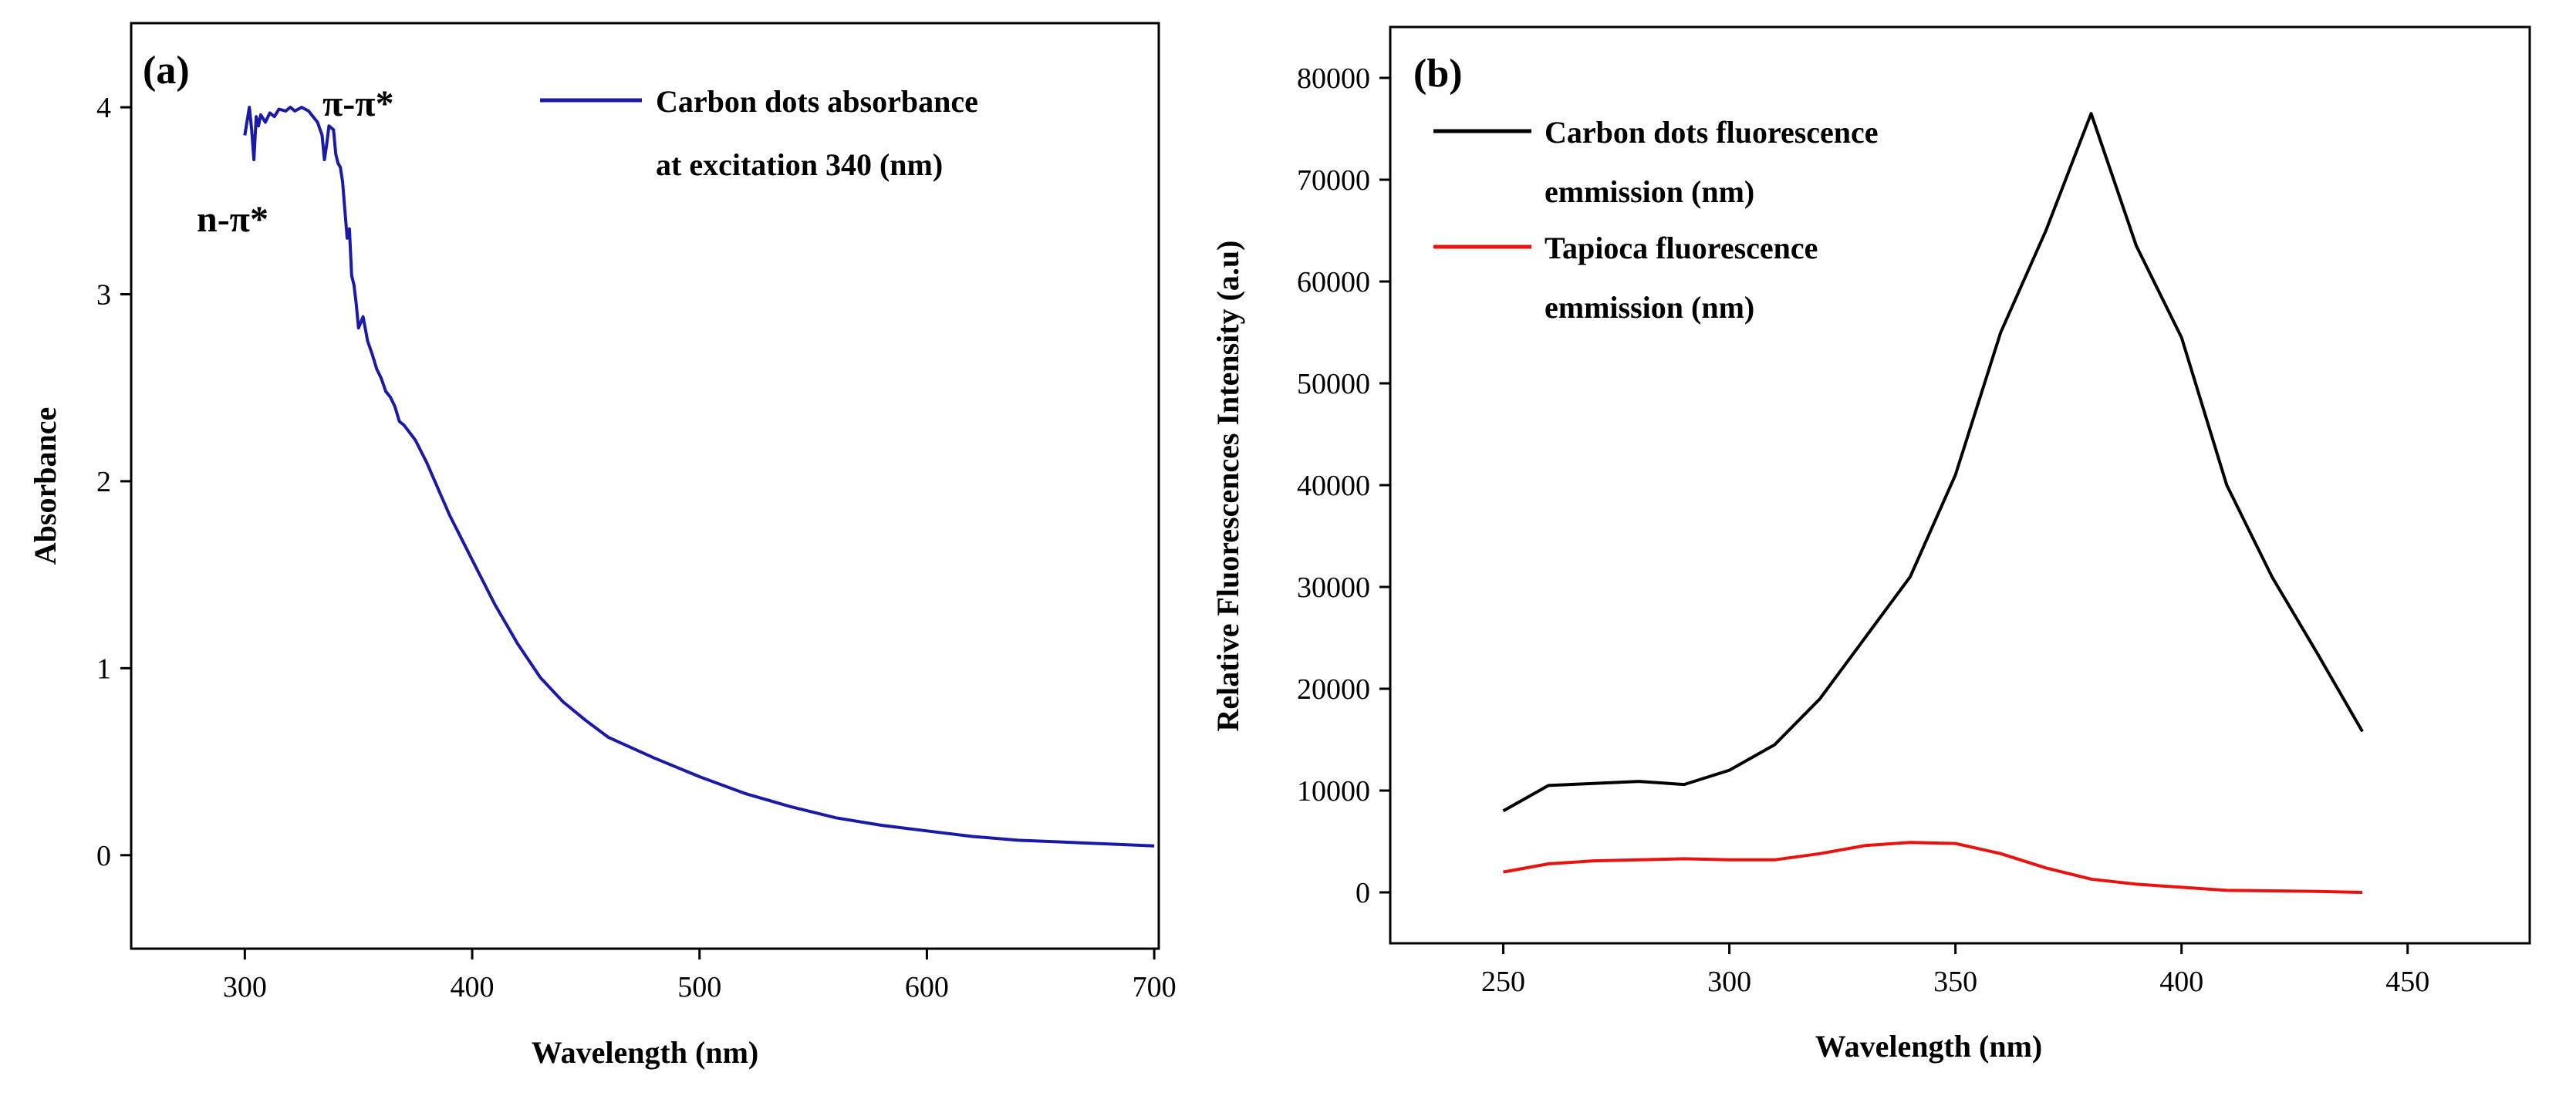 The height and width of the screenshot is (1096, 2576). I want to click on panel-b-y-axis-title: Relative Fluorescences Intensity (a.u), so click(1227, 487).